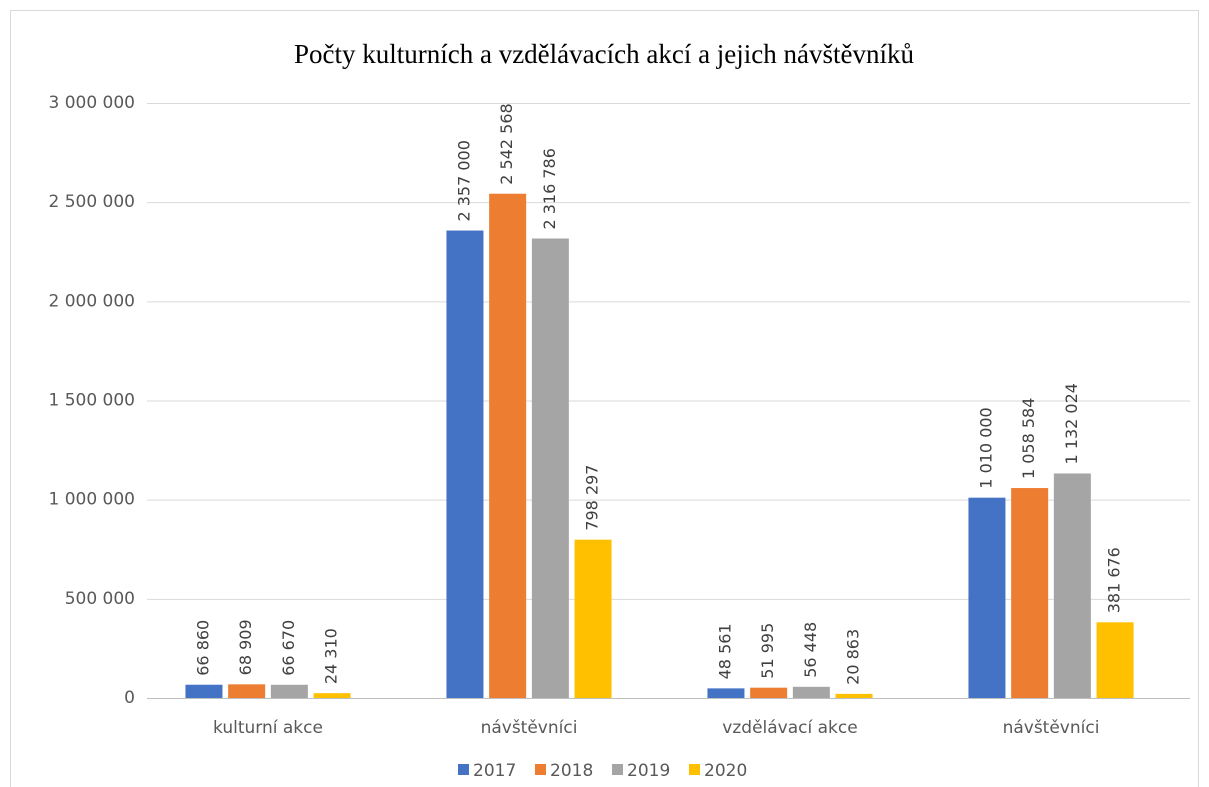 The width and height of the screenshot is (1209, 787). What do you see at coordinates (268, 728) in the screenshot?
I see `x-tick-label: kulturní akce` at bounding box center [268, 728].